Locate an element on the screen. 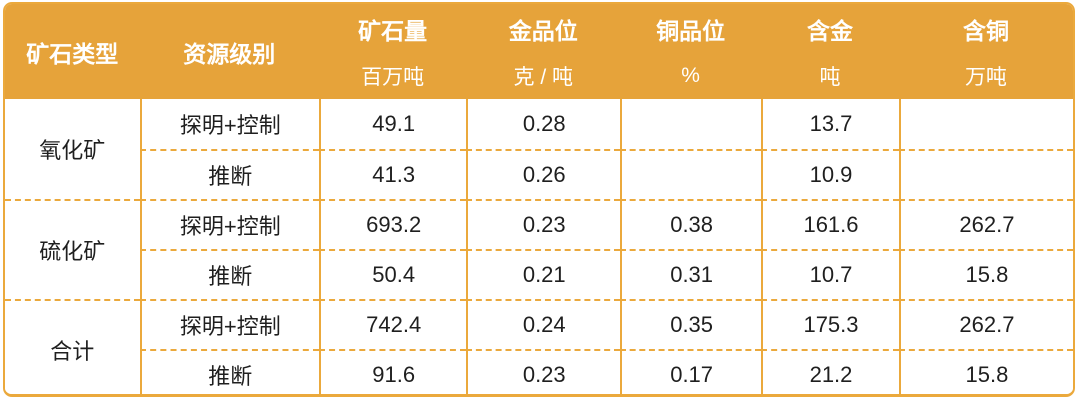  unit-contained-copper: 万吨 is located at coordinates (985, 76).